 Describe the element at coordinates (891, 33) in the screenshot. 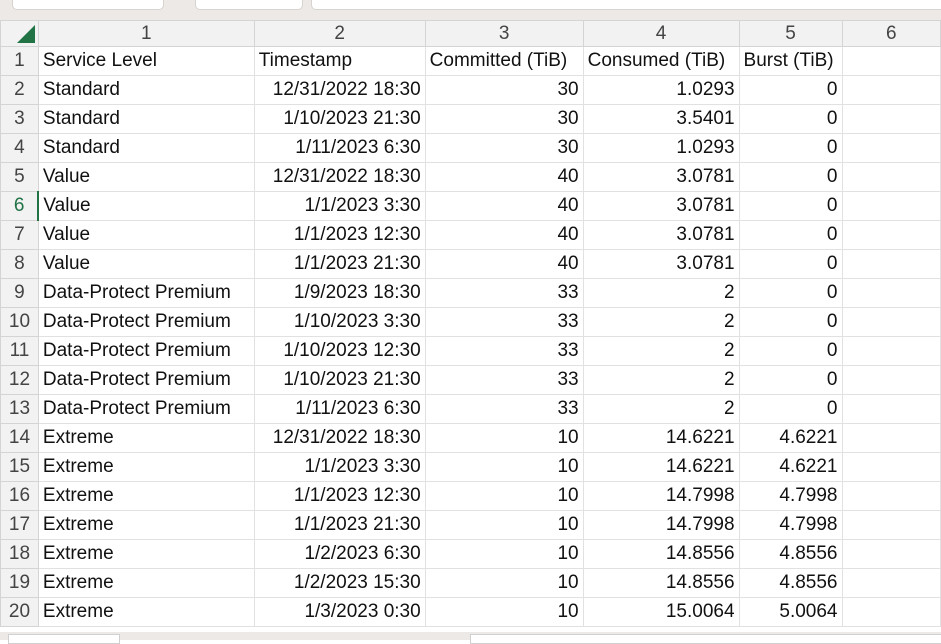

I see `column-header: 6` at that location.